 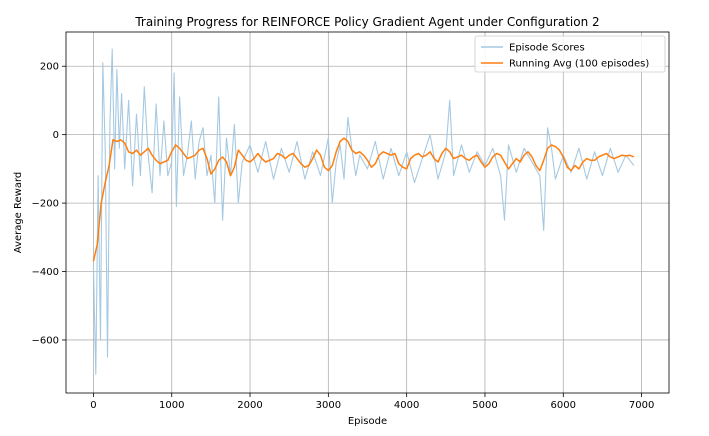 What do you see at coordinates (328, 405) in the screenshot?
I see `x-tick-label: 3000` at bounding box center [328, 405].